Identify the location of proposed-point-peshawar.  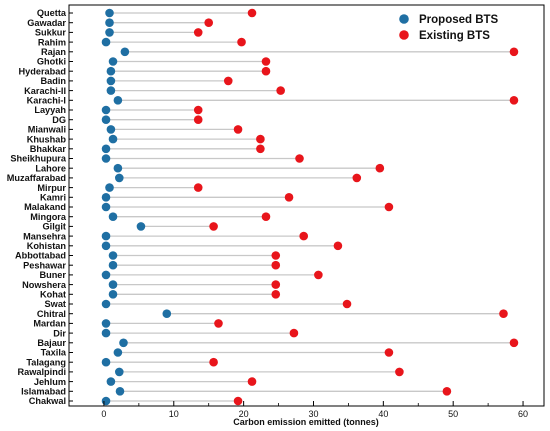
(113, 265).